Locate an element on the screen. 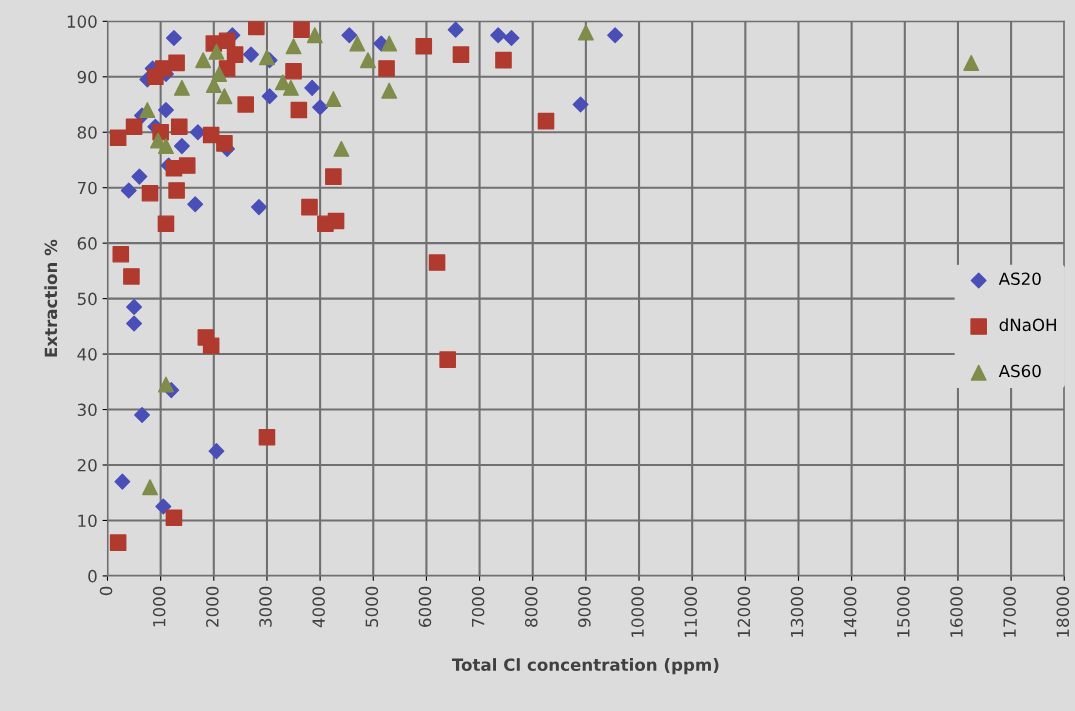 The height and width of the screenshot is (711, 1075). x-tick-label: 10000 is located at coordinates (637, 611).